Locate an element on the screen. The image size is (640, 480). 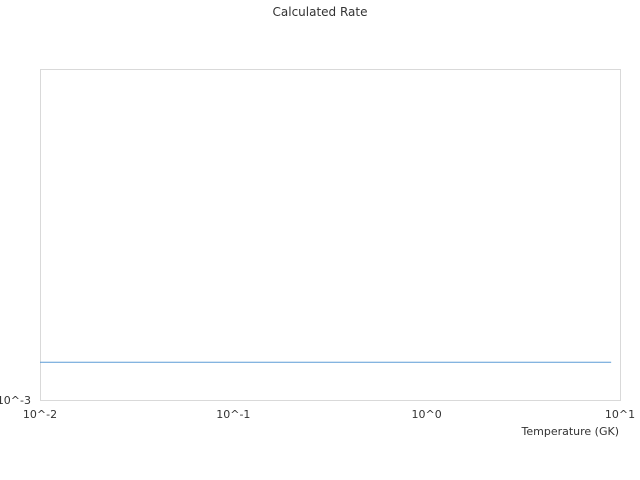
x-tick-label: 10^0 is located at coordinates (427, 414).